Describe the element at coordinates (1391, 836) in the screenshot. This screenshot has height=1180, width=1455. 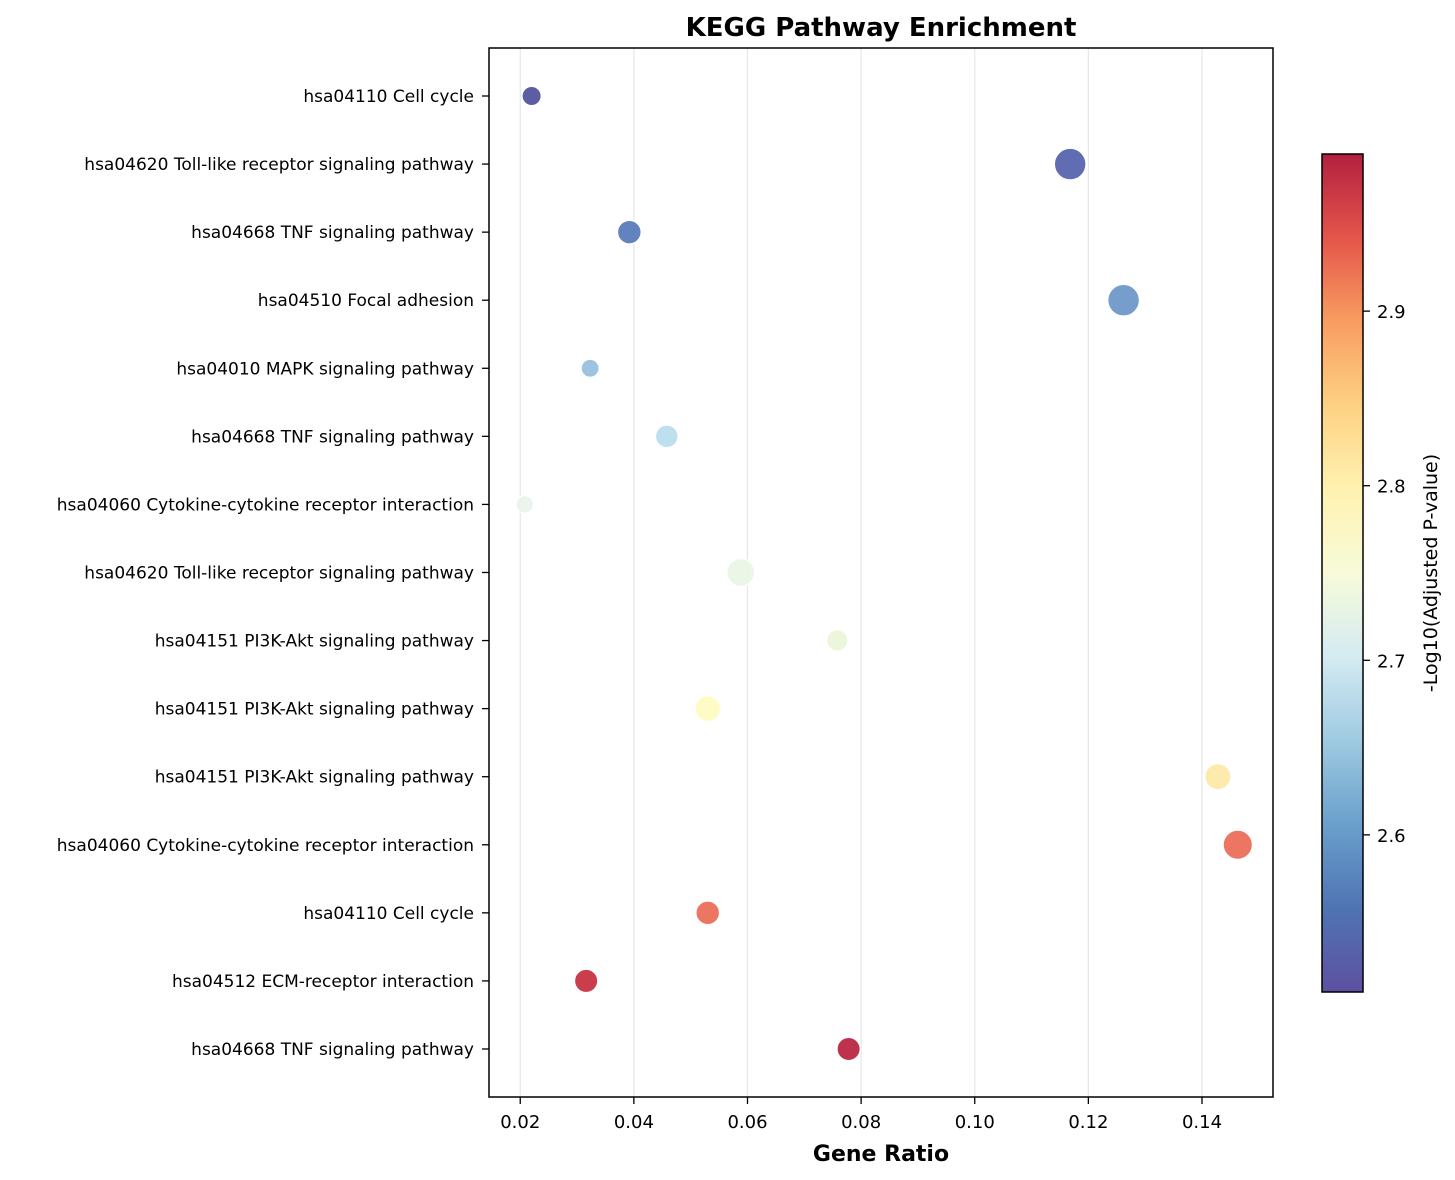
I see `colorbar-tick-label: 2.6` at that location.